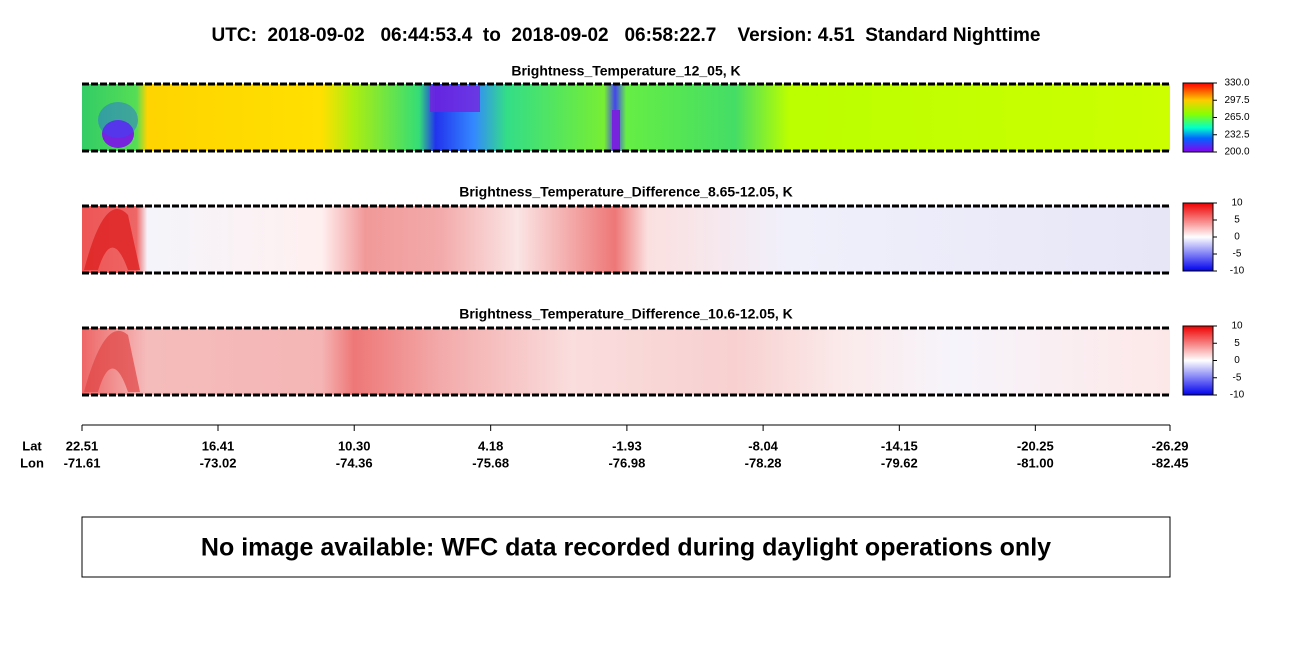 The width and height of the screenshot is (1300, 667). What do you see at coordinates (1236, 152) in the screenshot?
I see `colorbar-tick-label: 200.0` at bounding box center [1236, 152].